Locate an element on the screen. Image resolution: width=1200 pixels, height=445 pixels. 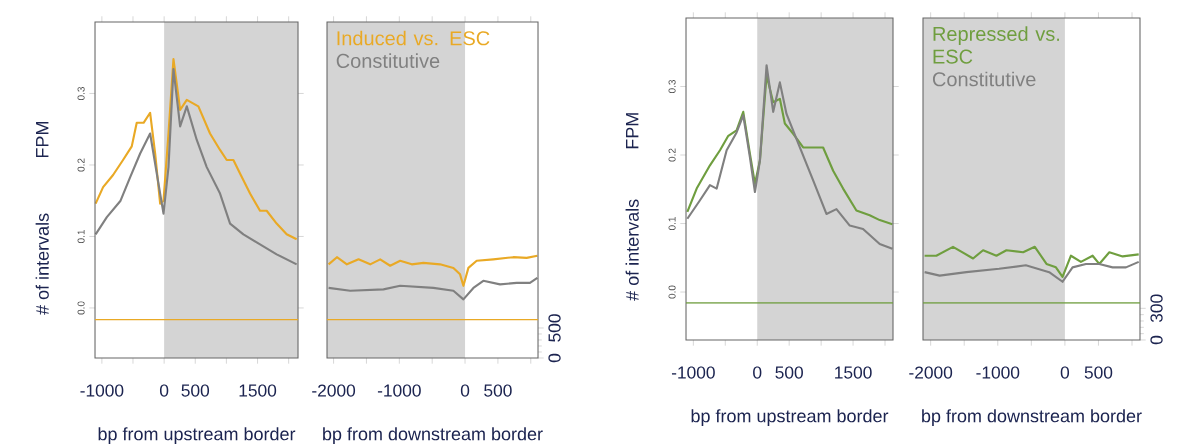
y2-tick-label: 300 is located at coordinates (1156, 308).